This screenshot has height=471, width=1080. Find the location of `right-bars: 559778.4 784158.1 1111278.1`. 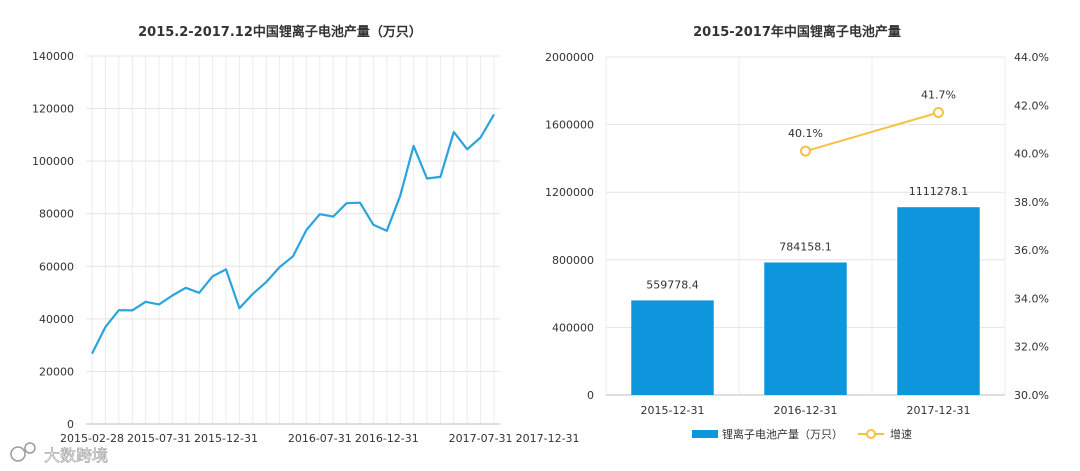

right-bars: 559778.4 784158.1 1111278.1 is located at coordinates (805, 290).